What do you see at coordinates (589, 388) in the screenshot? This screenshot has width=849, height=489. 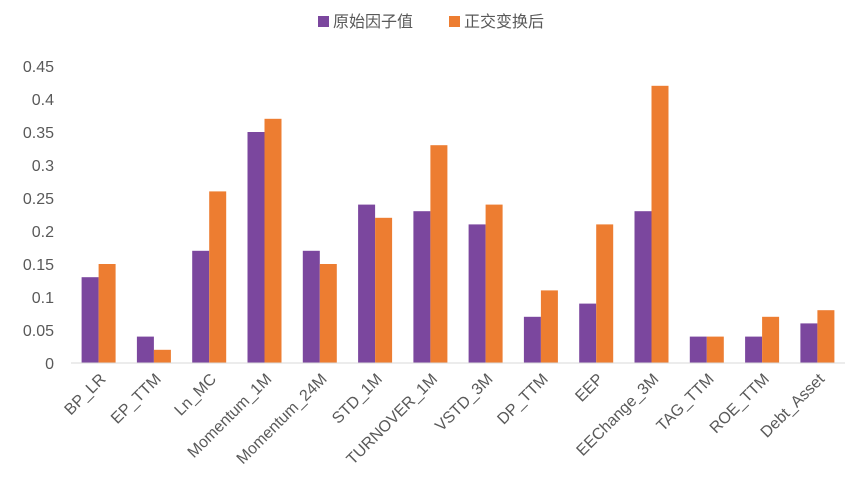 I see `x-tick-label: EEP` at bounding box center [589, 388].